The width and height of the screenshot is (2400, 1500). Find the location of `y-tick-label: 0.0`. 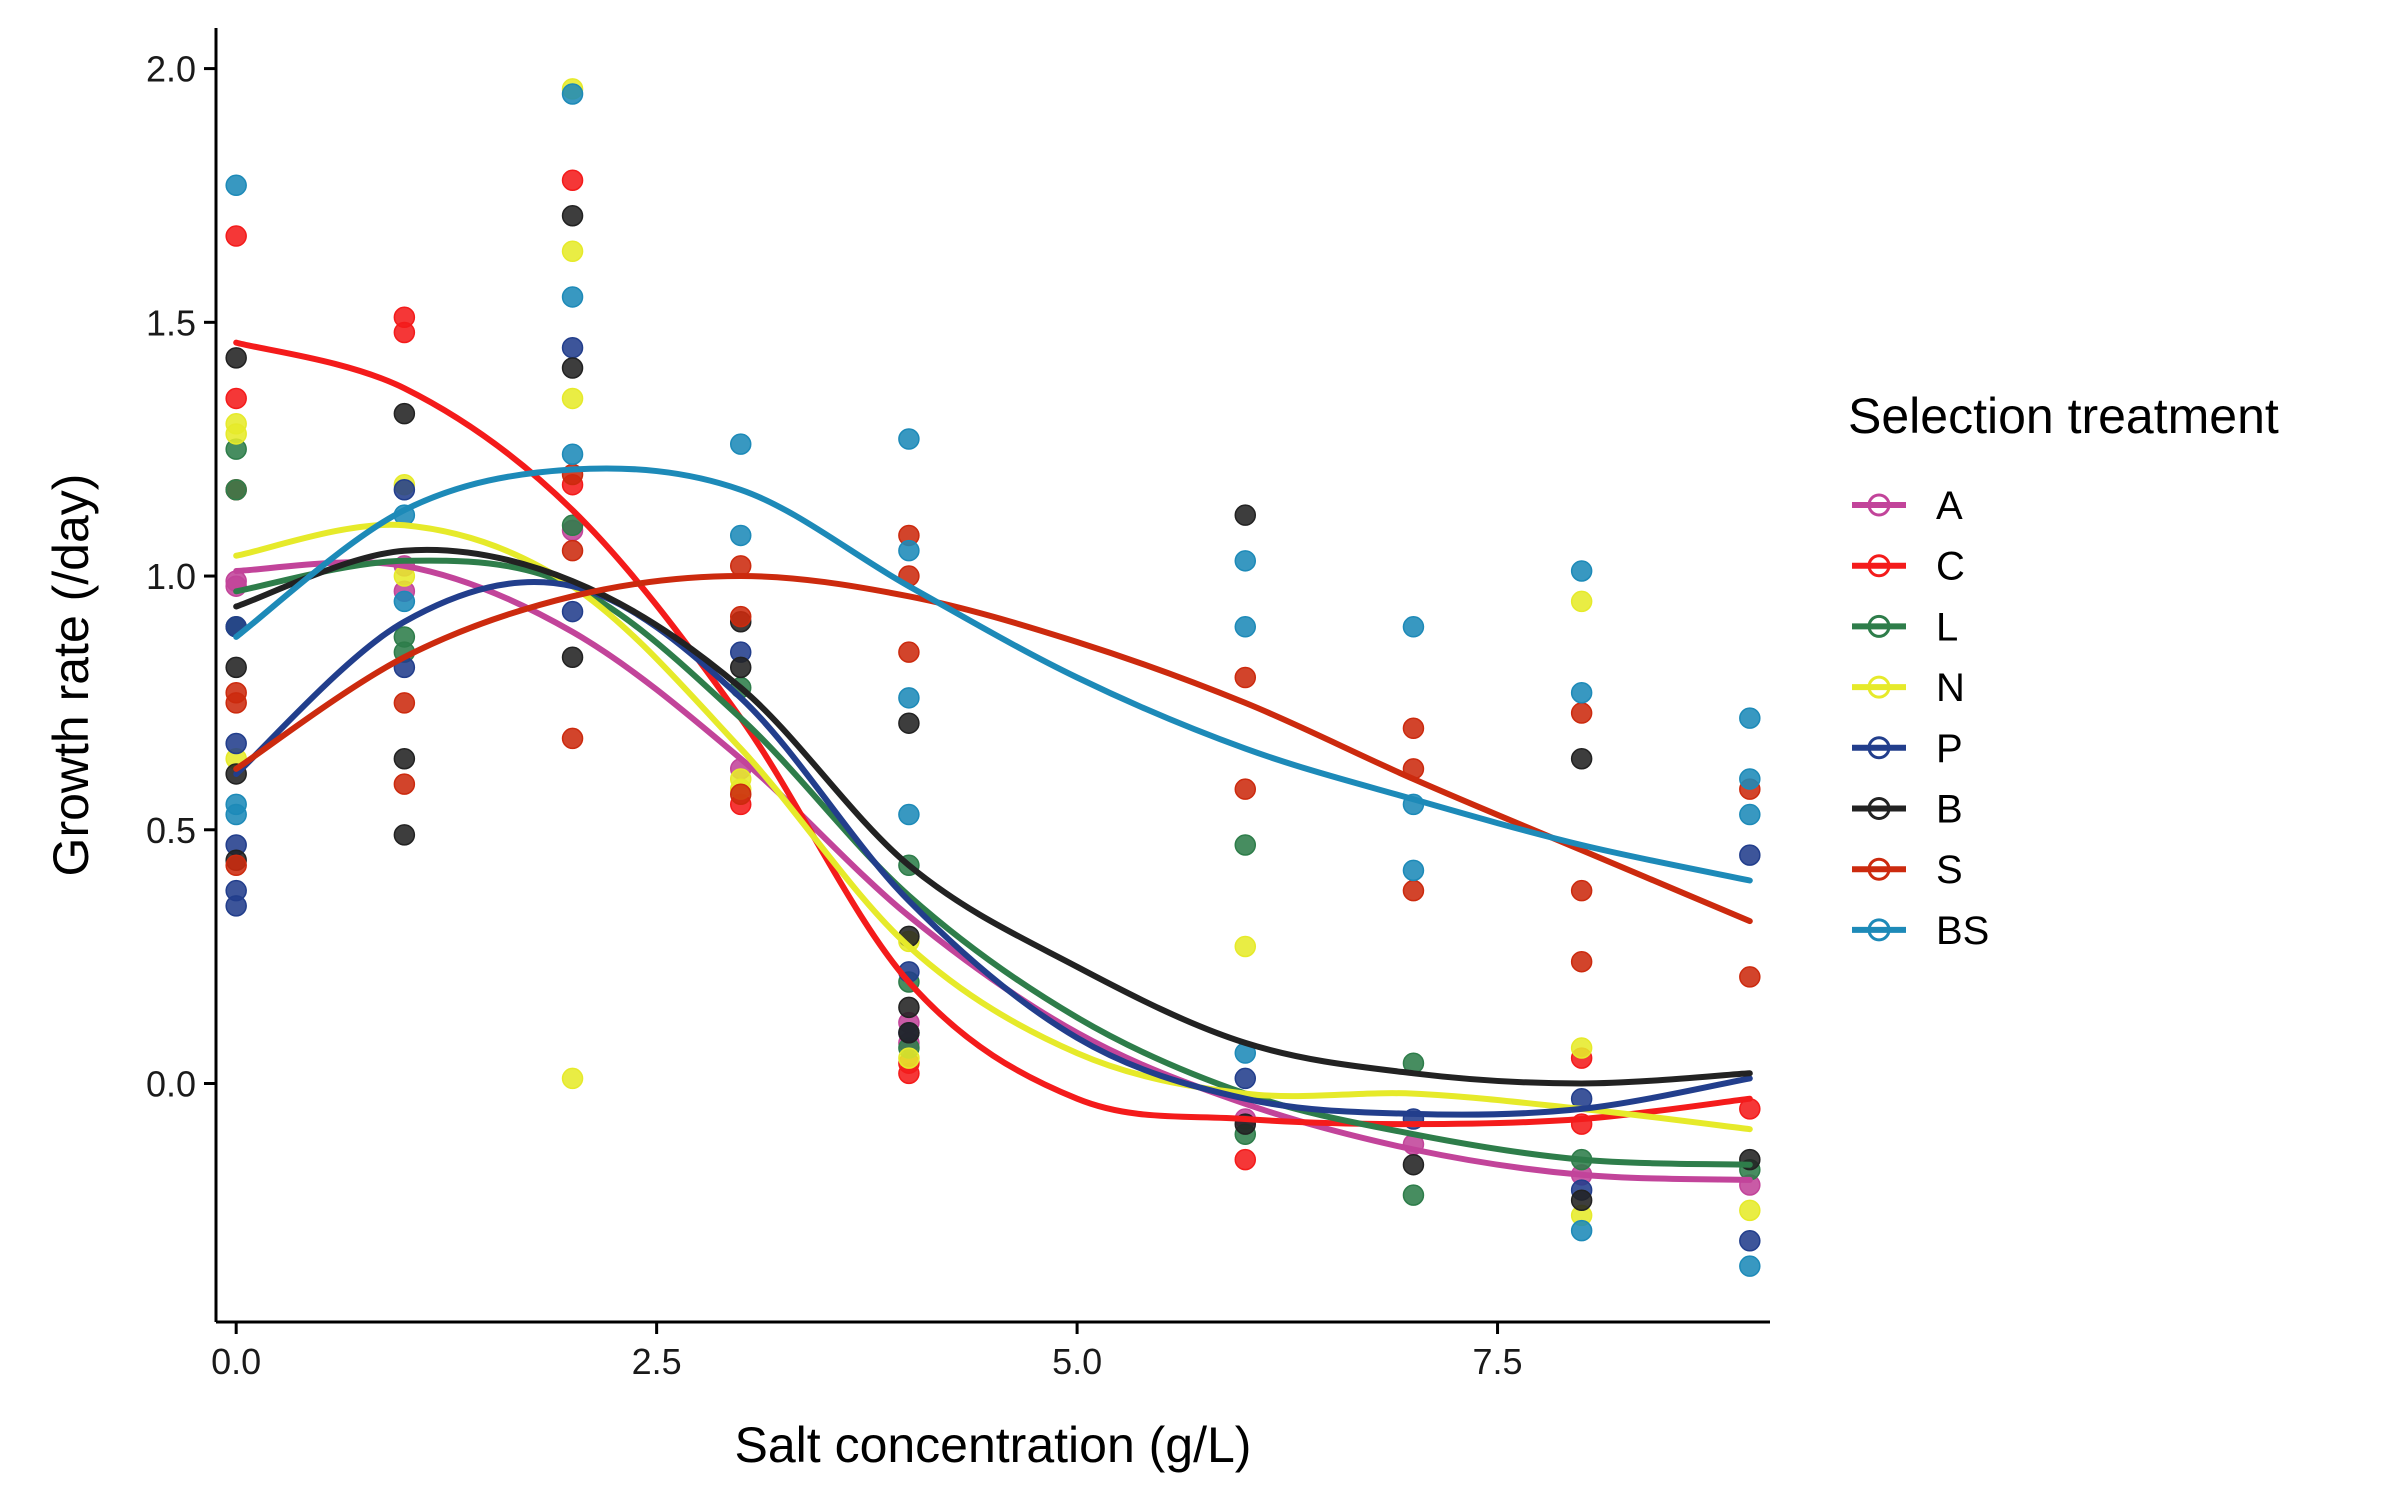

y-tick-label: 0.0 is located at coordinates (171, 1083).